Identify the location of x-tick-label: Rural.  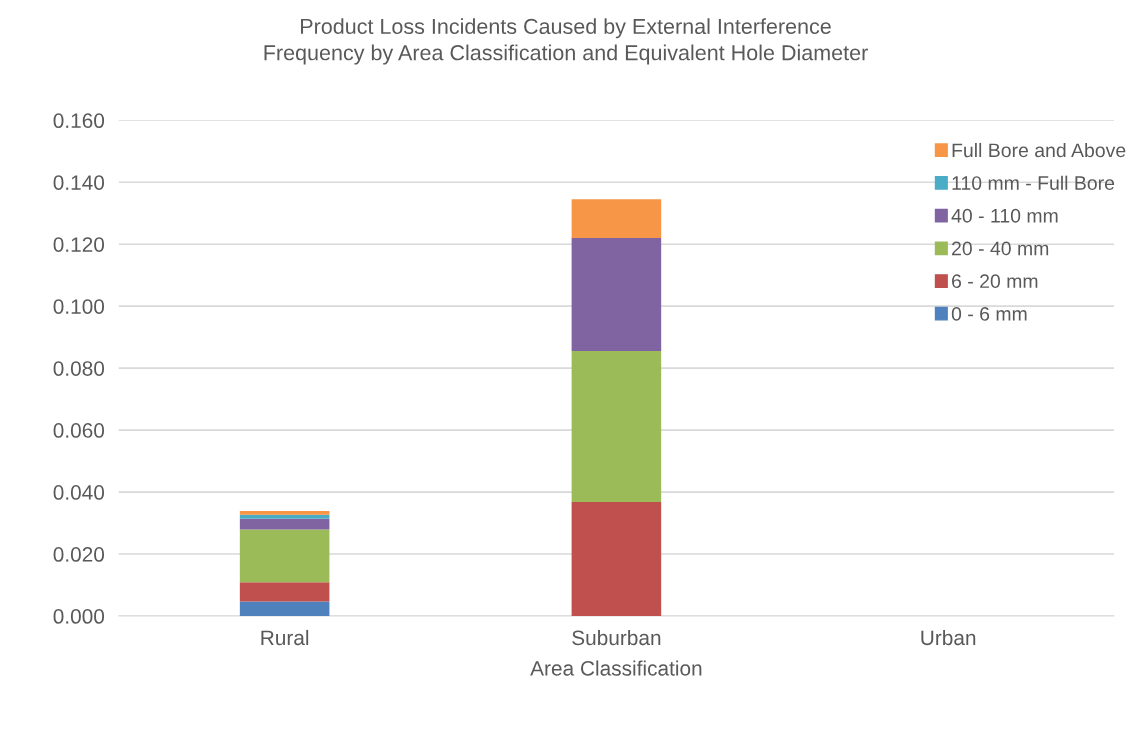
(285, 637).